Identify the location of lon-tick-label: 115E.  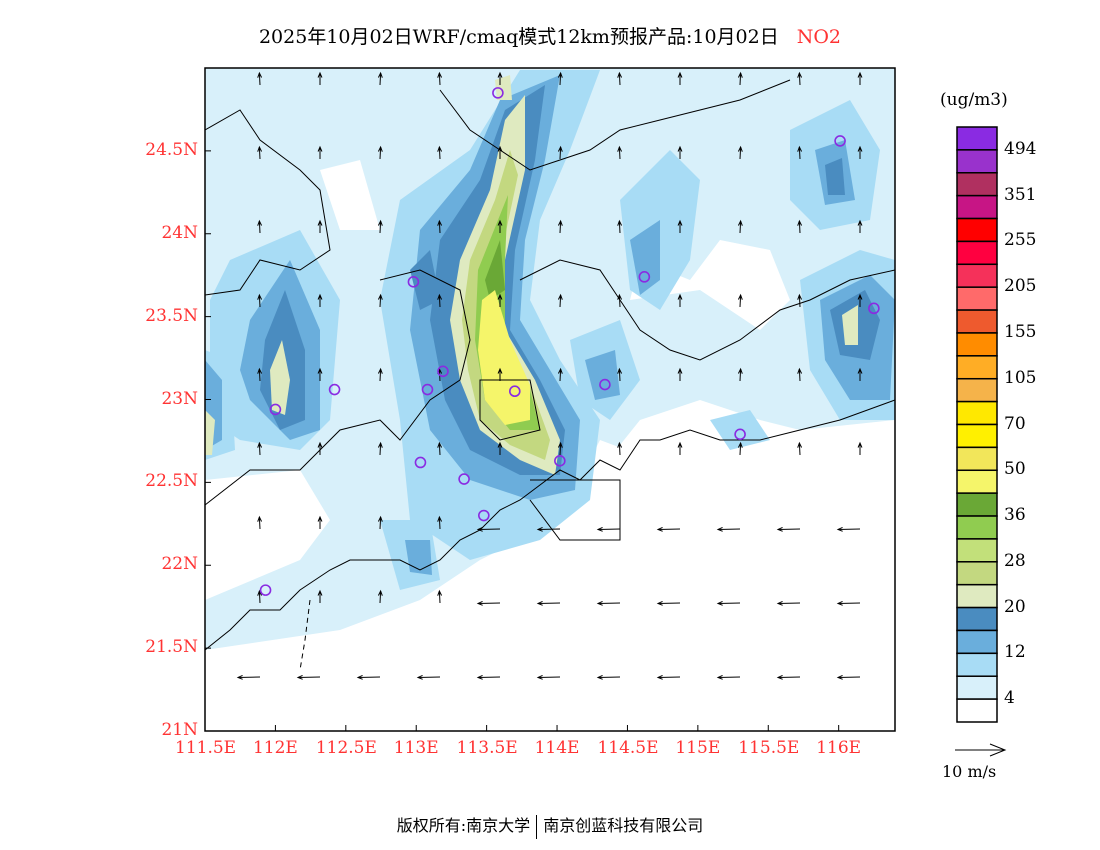
(698, 748).